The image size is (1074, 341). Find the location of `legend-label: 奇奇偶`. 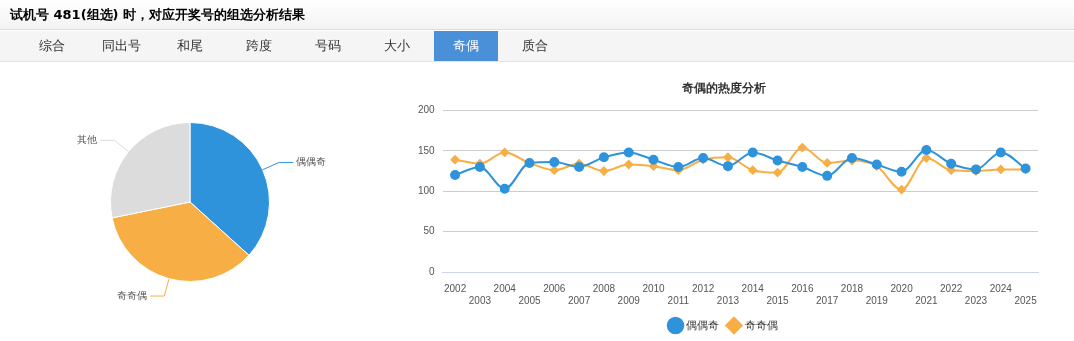

legend-label: 奇奇偶 is located at coordinates (761, 324).